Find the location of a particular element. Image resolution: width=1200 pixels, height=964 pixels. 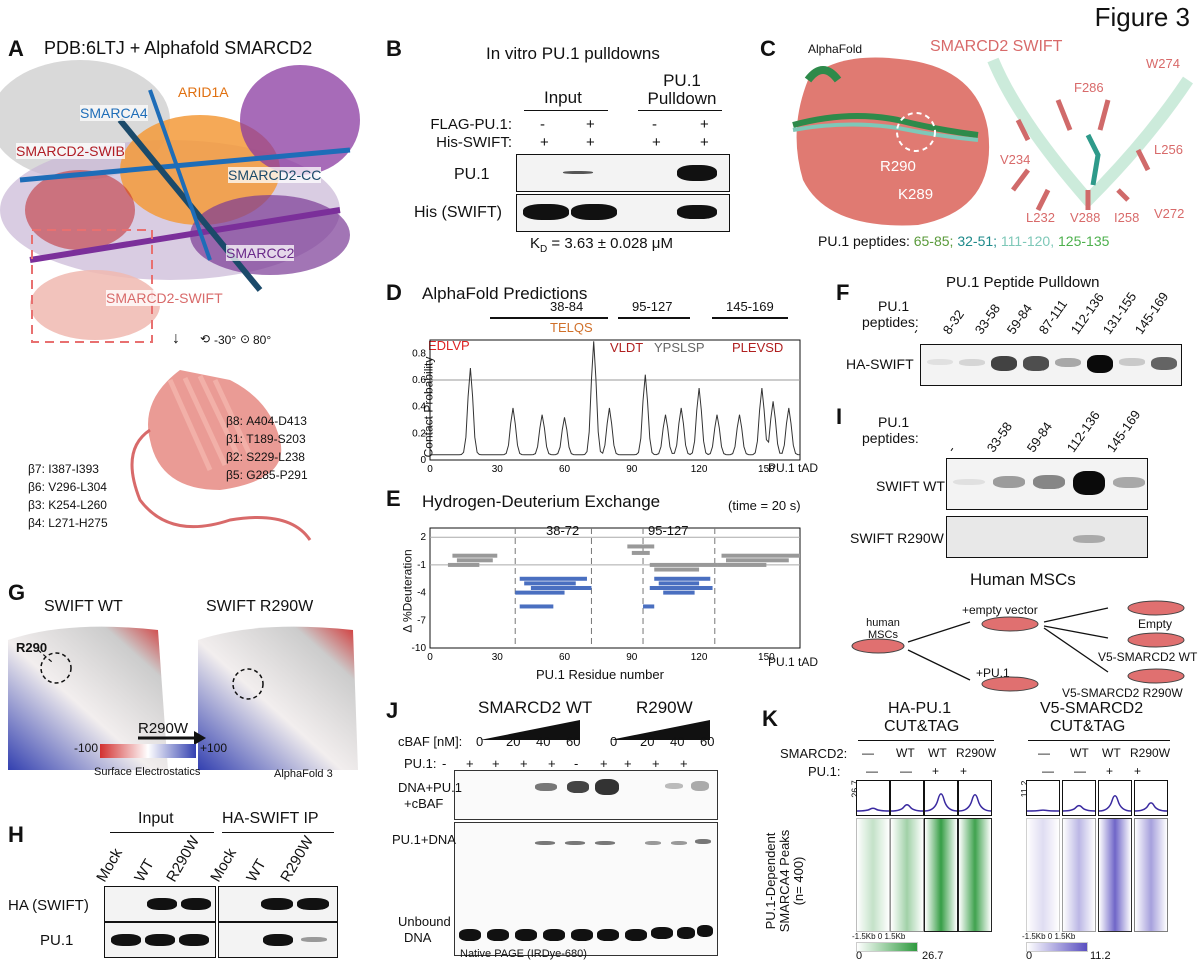

c-res-w274: W274 is located at coordinates (1163, 63).